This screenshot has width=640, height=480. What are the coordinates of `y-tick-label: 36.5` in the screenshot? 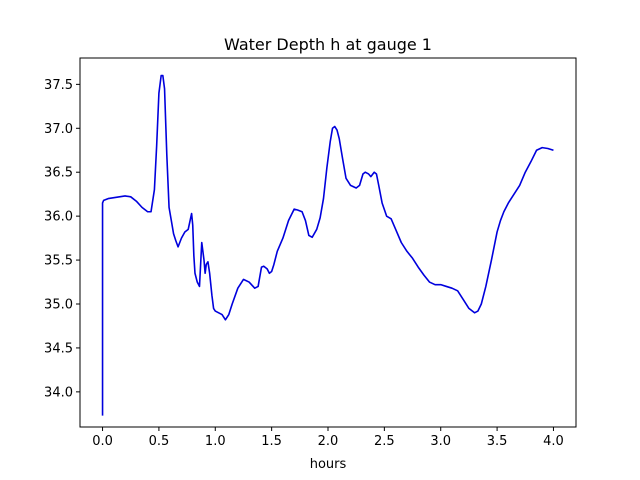 It's located at (58, 173).